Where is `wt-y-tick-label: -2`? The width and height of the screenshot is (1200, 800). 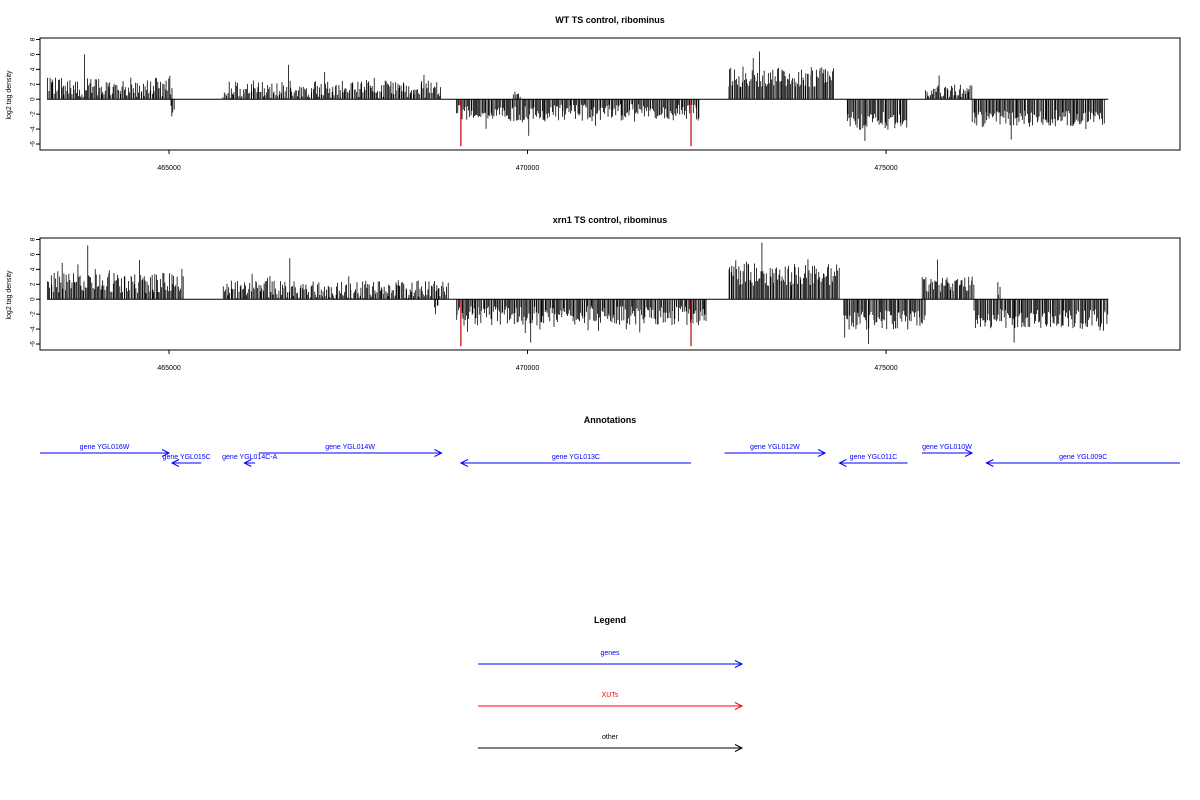 wt-y-tick-label: -2 is located at coordinates (33, 114).